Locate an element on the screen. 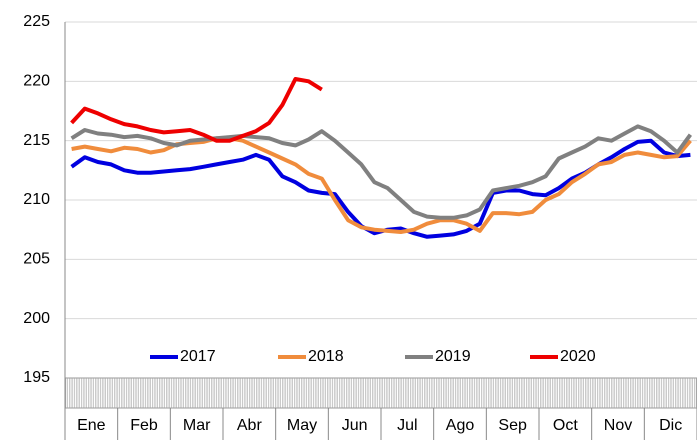  x-tick-label: Jul is located at coordinates (407, 425).